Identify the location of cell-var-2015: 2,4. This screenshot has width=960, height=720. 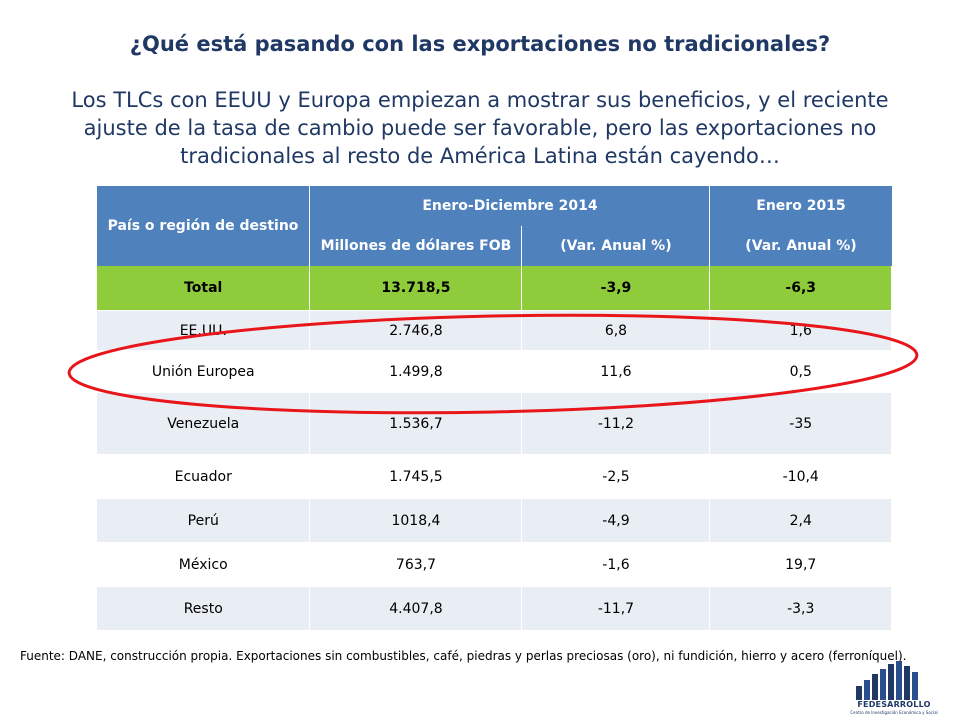
(800, 520).